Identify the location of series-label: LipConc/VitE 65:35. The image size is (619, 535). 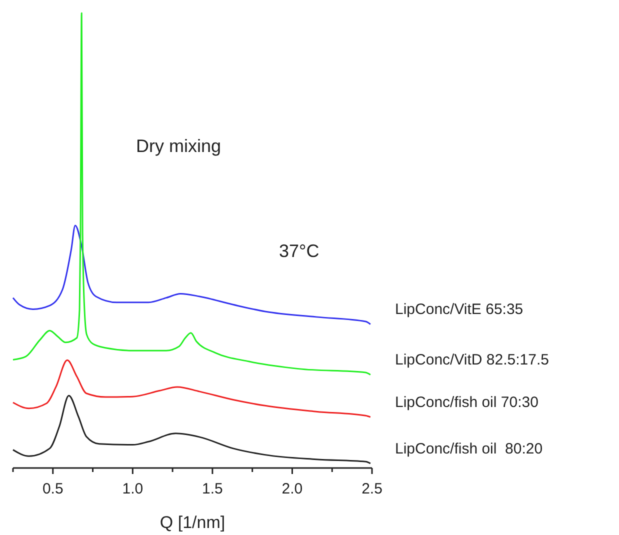
(459, 309).